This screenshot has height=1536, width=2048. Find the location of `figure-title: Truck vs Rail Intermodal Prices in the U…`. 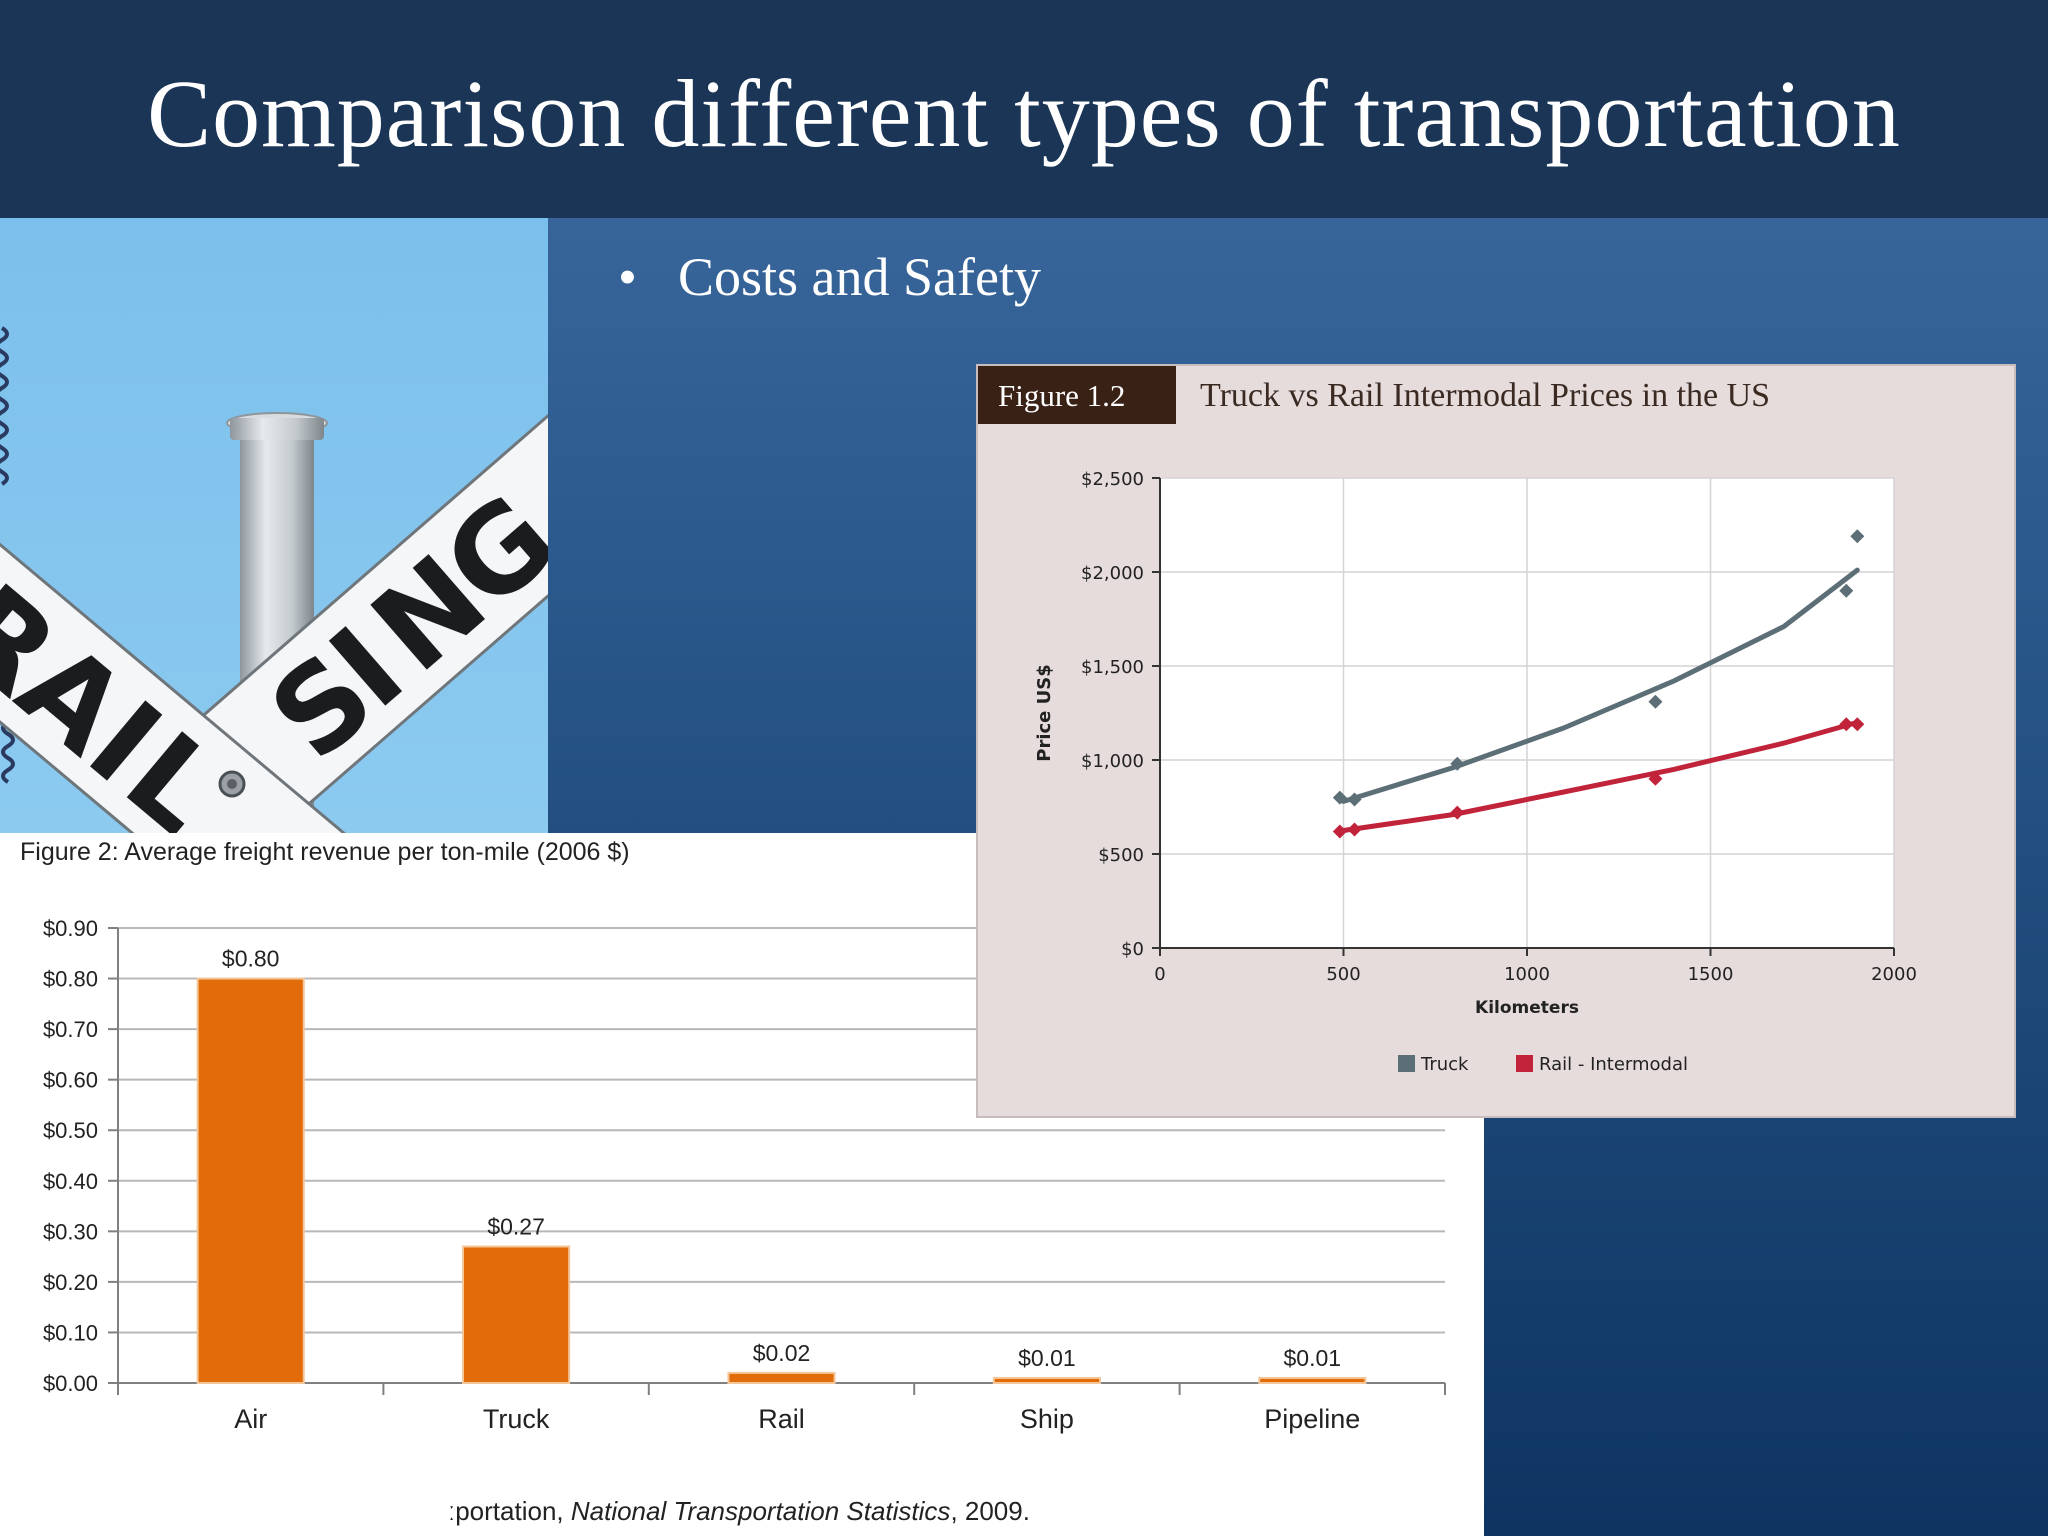

figure-title: Truck vs Rail Intermodal Prices in the U… is located at coordinates (1485, 395).